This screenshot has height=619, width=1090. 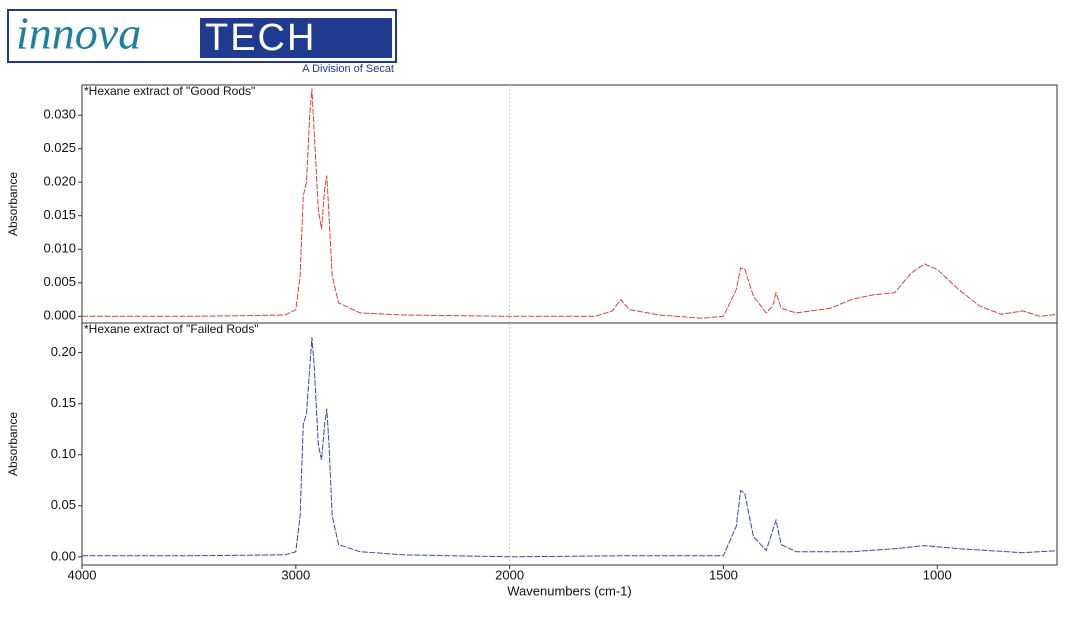 What do you see at coordinates (509, 574) in the screenshot?
I see `x-tick-label: 2000` at bounding box center [509, 574].